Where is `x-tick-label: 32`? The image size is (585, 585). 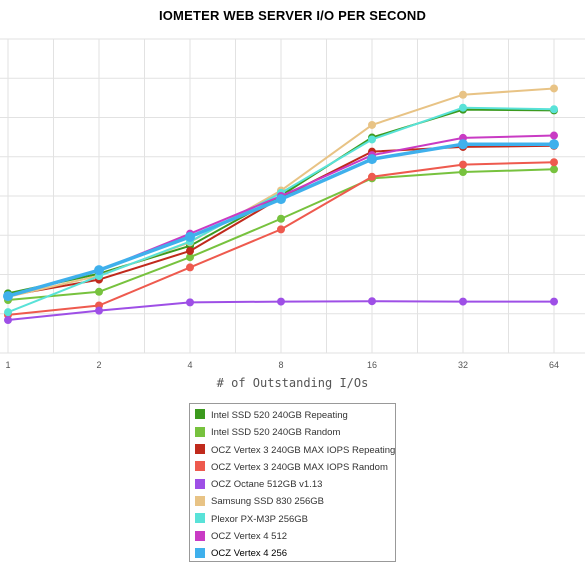 x-tick-label: 32 is located at coordinates (463, 365).